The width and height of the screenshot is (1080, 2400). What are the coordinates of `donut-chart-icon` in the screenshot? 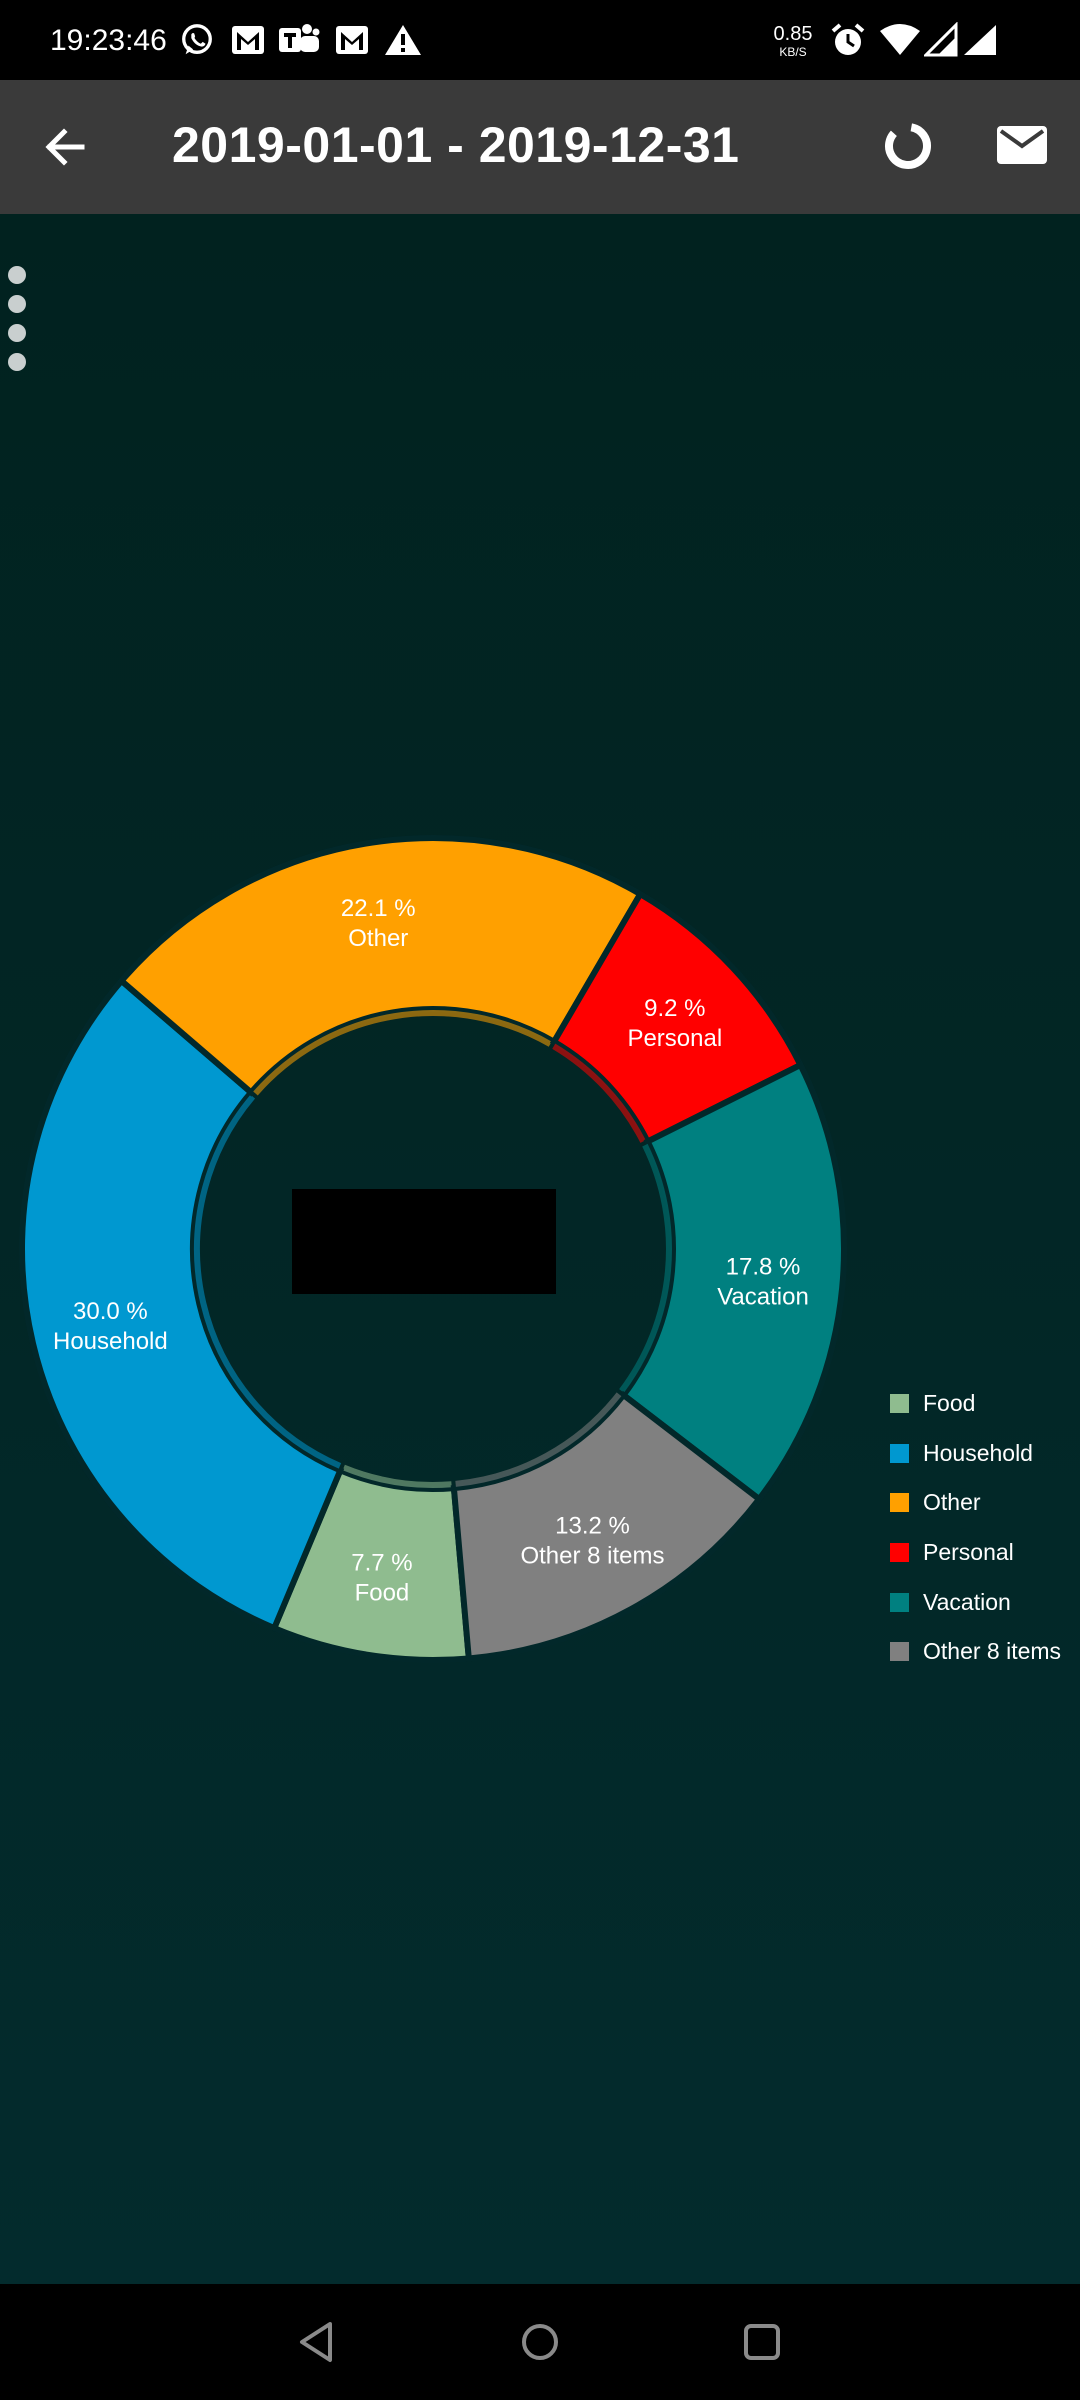 It's located at (908, 146).